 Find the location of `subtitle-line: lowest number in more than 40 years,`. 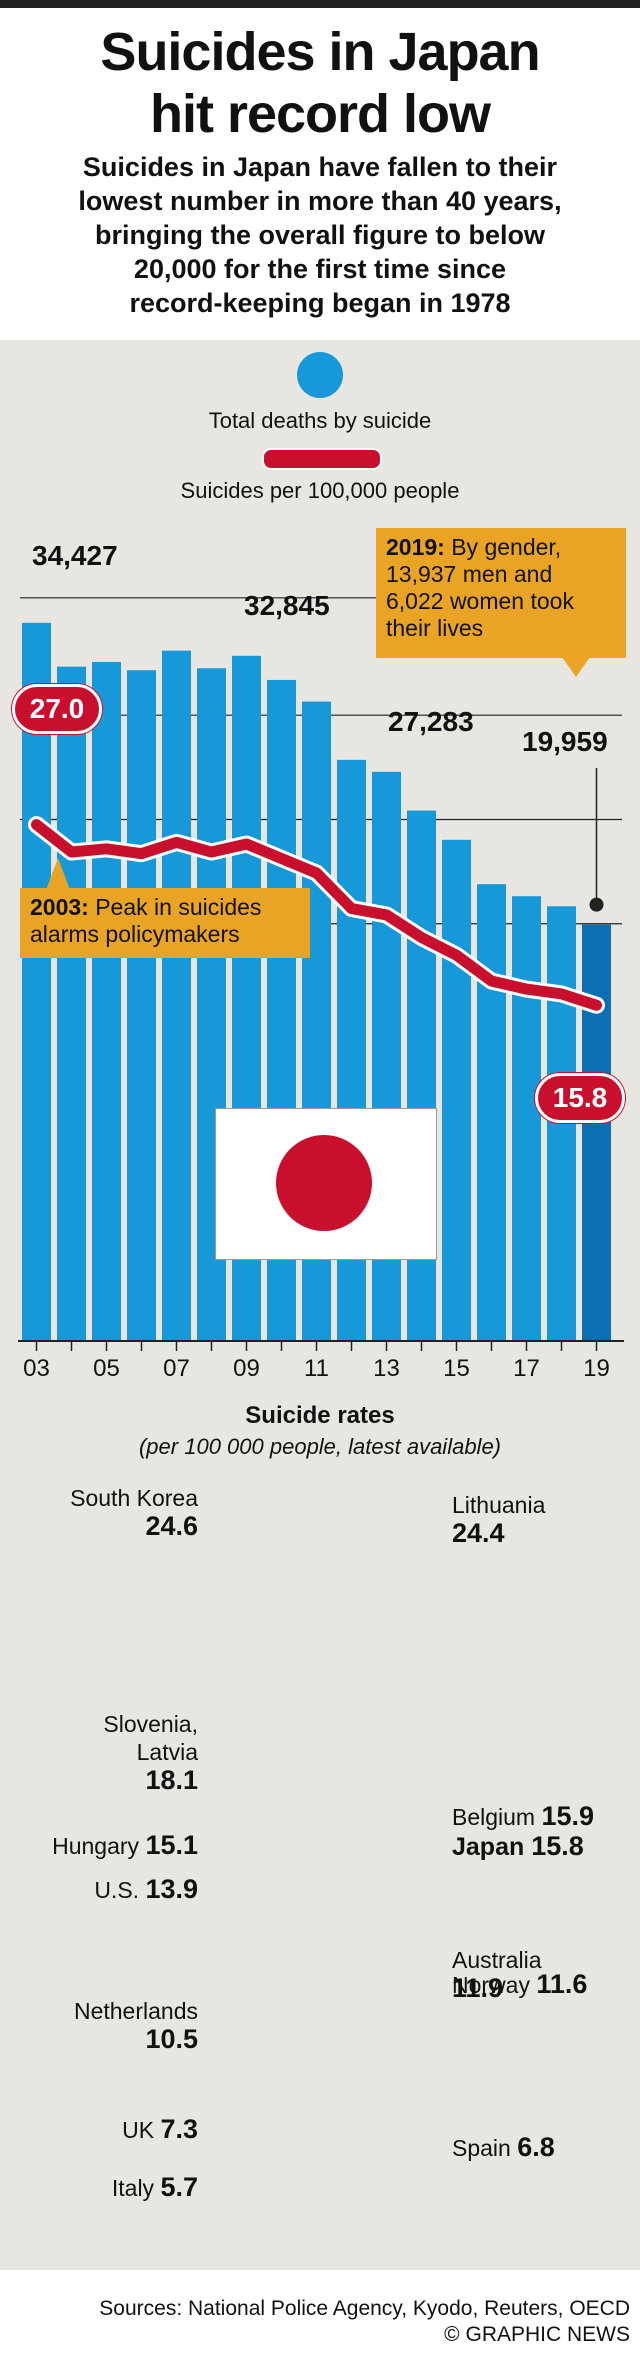

subtitle-line: lowest number in more than 40 years, is located at coordinates (320, 201).